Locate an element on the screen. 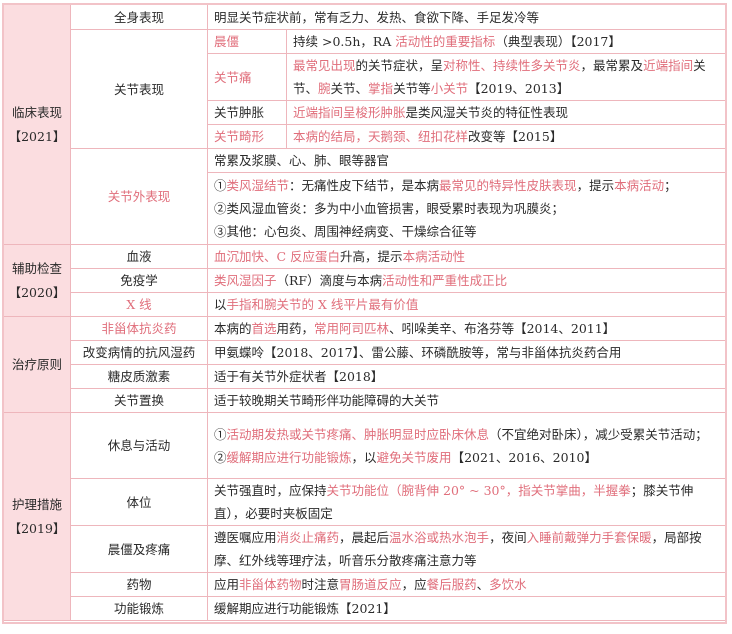  row-label: 全身表现 is located at coordinates (139, 17).